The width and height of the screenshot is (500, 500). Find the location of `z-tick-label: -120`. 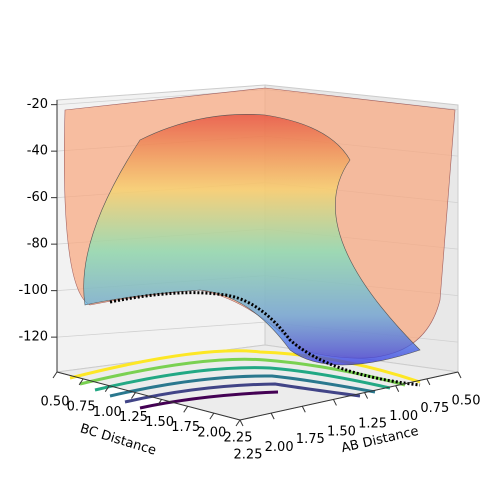

z-tick-label: -120 is located at coordinates (33, 337).